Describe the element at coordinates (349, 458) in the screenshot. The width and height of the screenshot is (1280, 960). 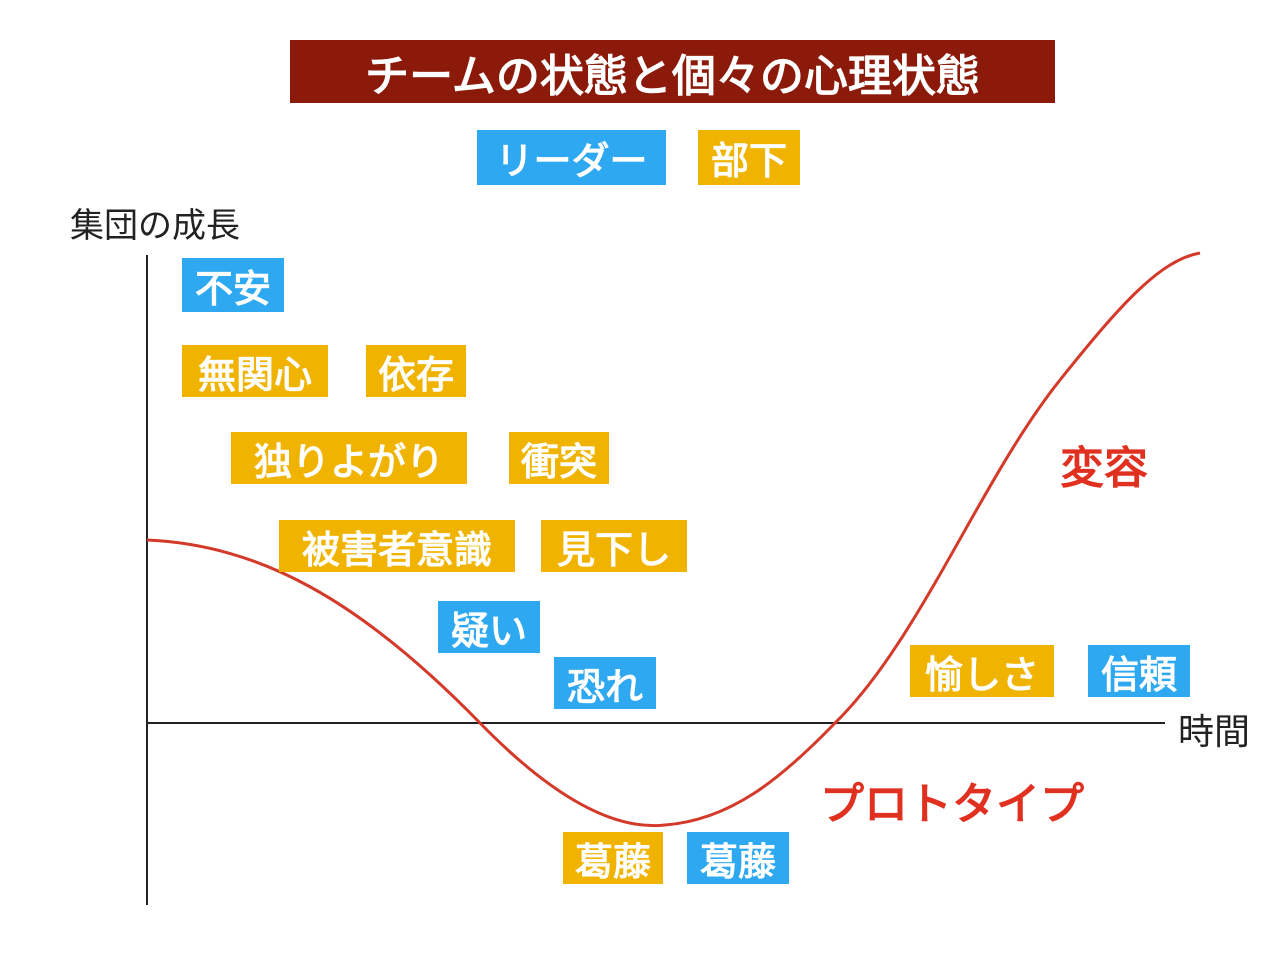
I see `state-label: 独りよがり` at that location.